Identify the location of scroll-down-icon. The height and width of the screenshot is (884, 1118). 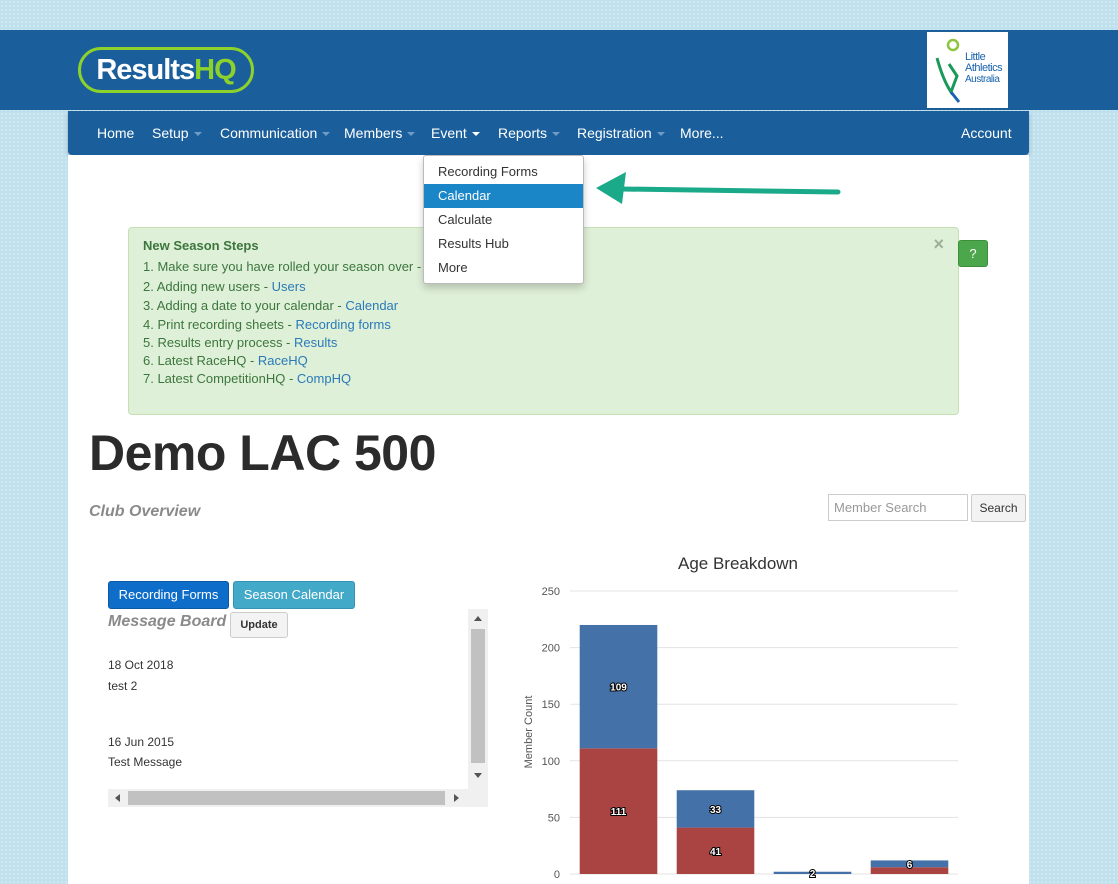
(478, 775).